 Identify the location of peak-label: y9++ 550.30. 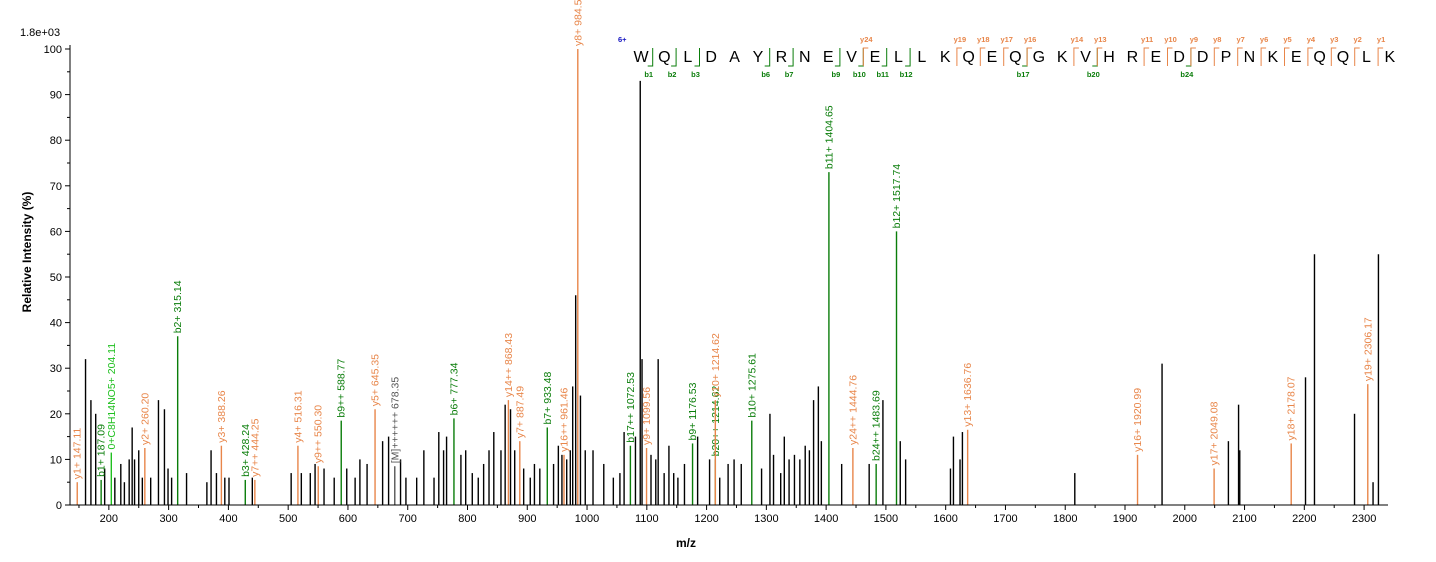
(319, 434).